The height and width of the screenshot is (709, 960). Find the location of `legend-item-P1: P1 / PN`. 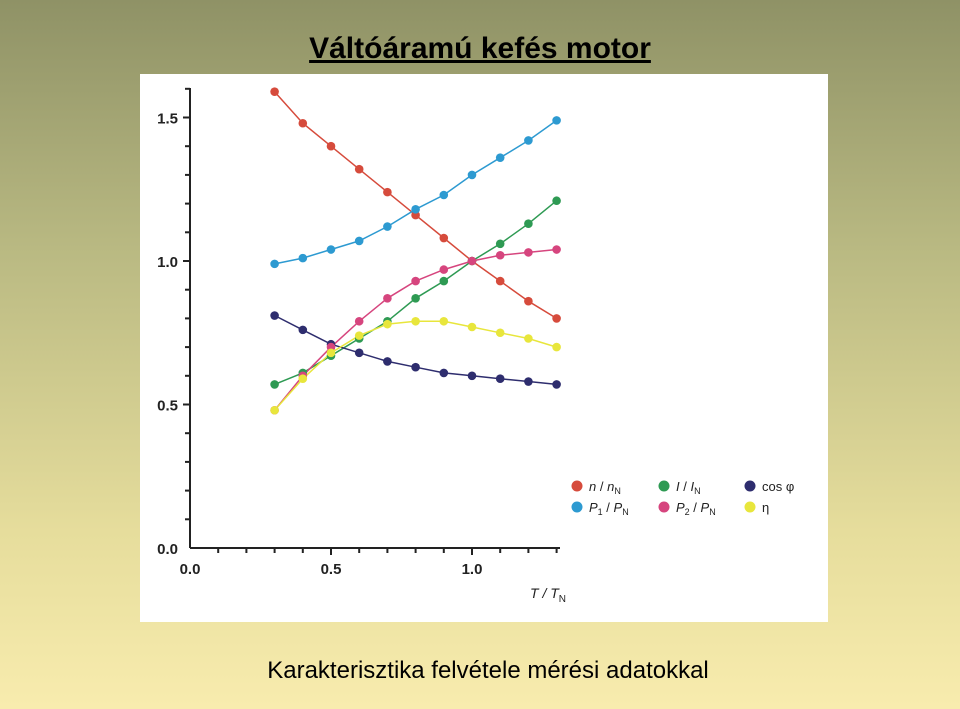

legend-item-P1: P1 / PN is located at coordinates (600, 508).